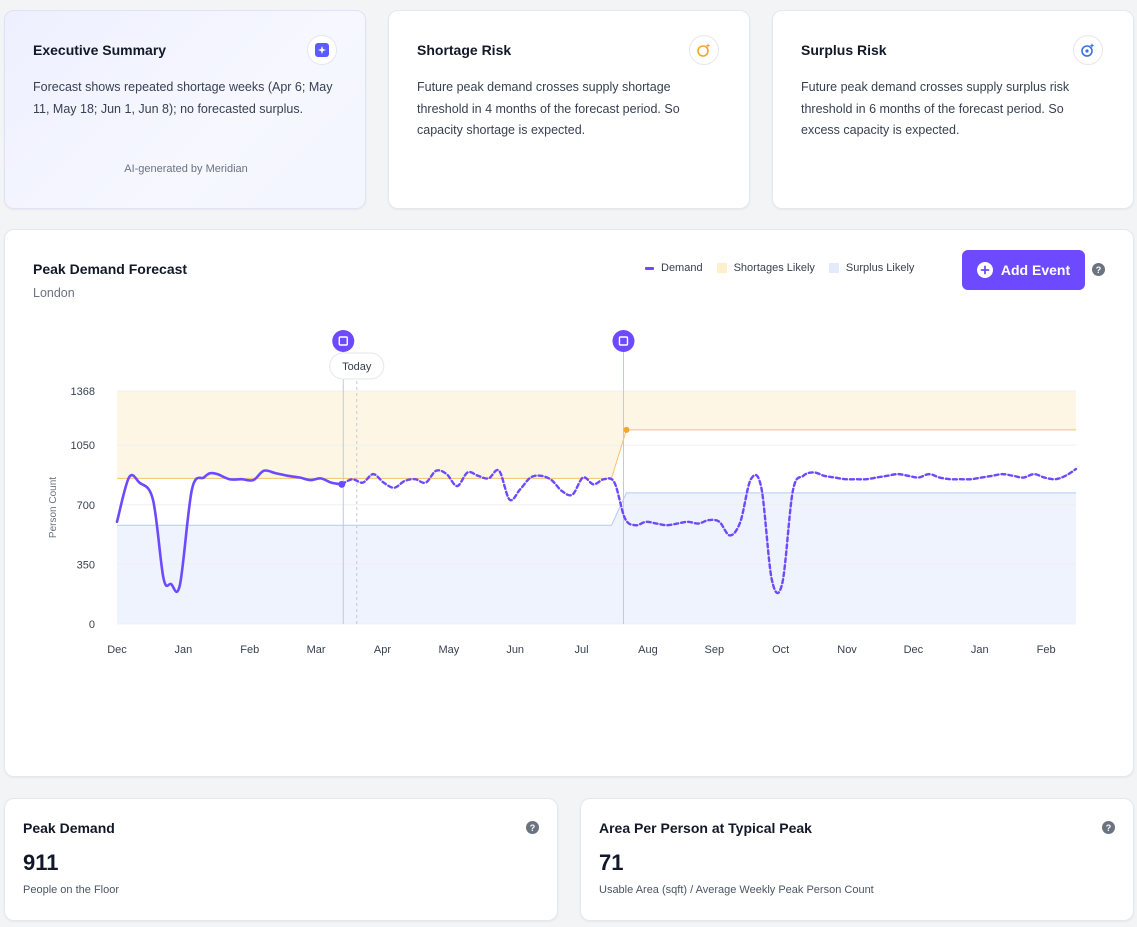 This screenshot has width=1137, height=927. Describe the element at coordinates (1098, 269) in the screenshot. I see `forecast-help-icon: ?` at that location.